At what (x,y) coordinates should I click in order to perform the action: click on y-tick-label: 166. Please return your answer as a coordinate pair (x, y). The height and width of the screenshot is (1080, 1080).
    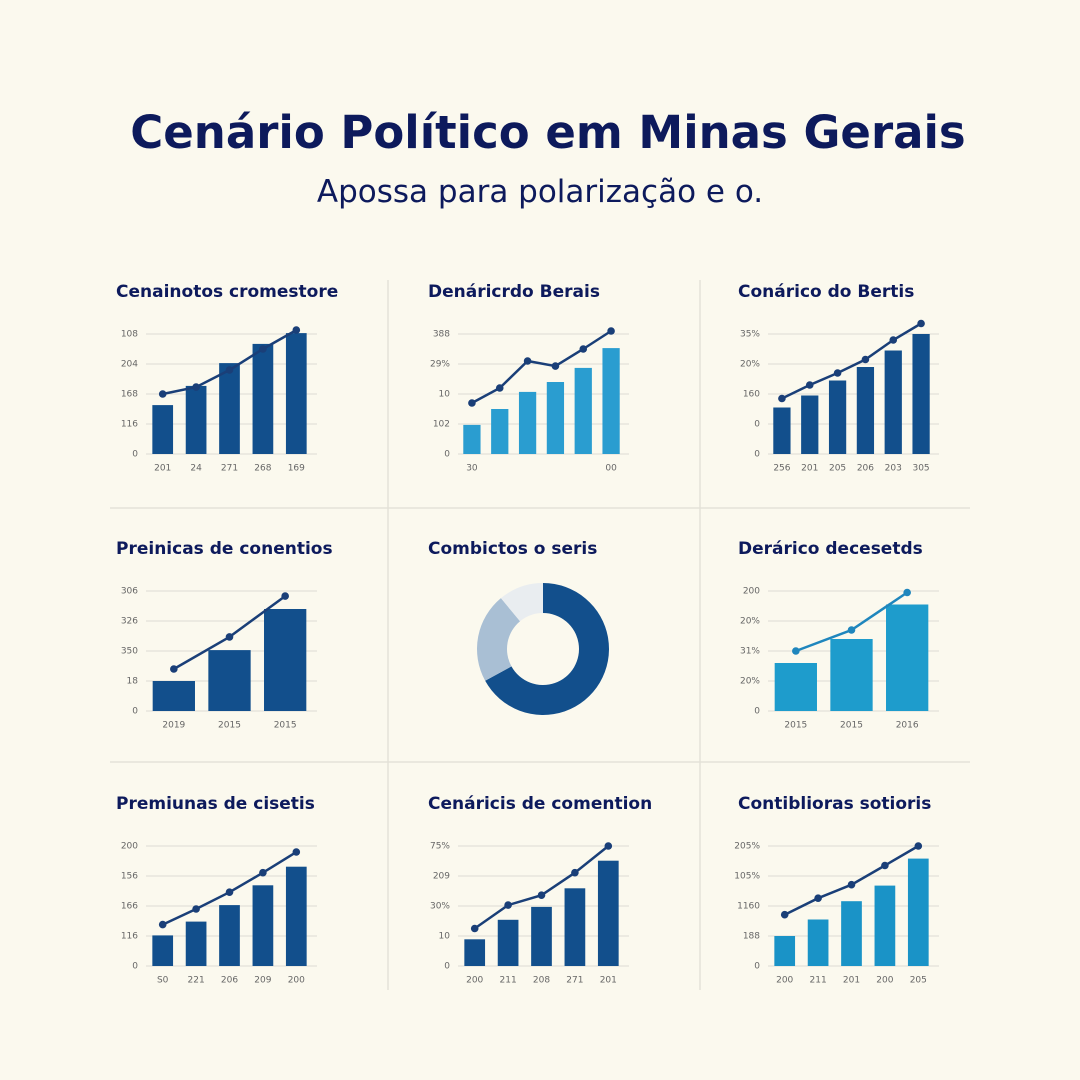
    Looking at the image, I should click on (129, 907).